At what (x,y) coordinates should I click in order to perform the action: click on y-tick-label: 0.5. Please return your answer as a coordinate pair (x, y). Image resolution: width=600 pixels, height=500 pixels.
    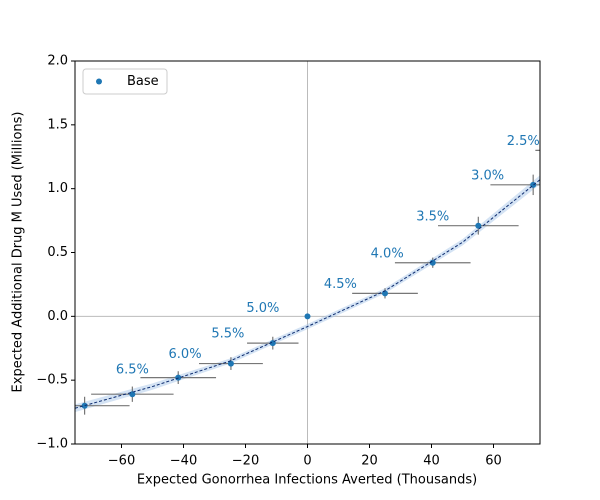
    Looking at the image, I should click on (57, 252).